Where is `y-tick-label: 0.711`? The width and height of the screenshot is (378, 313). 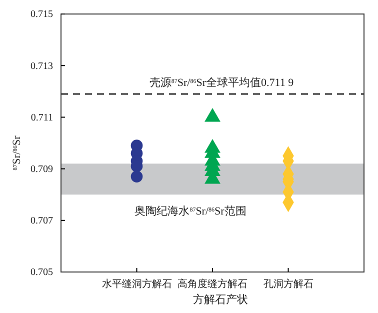
y-tick-label: 0.711 is located at coordinates (41, 118).